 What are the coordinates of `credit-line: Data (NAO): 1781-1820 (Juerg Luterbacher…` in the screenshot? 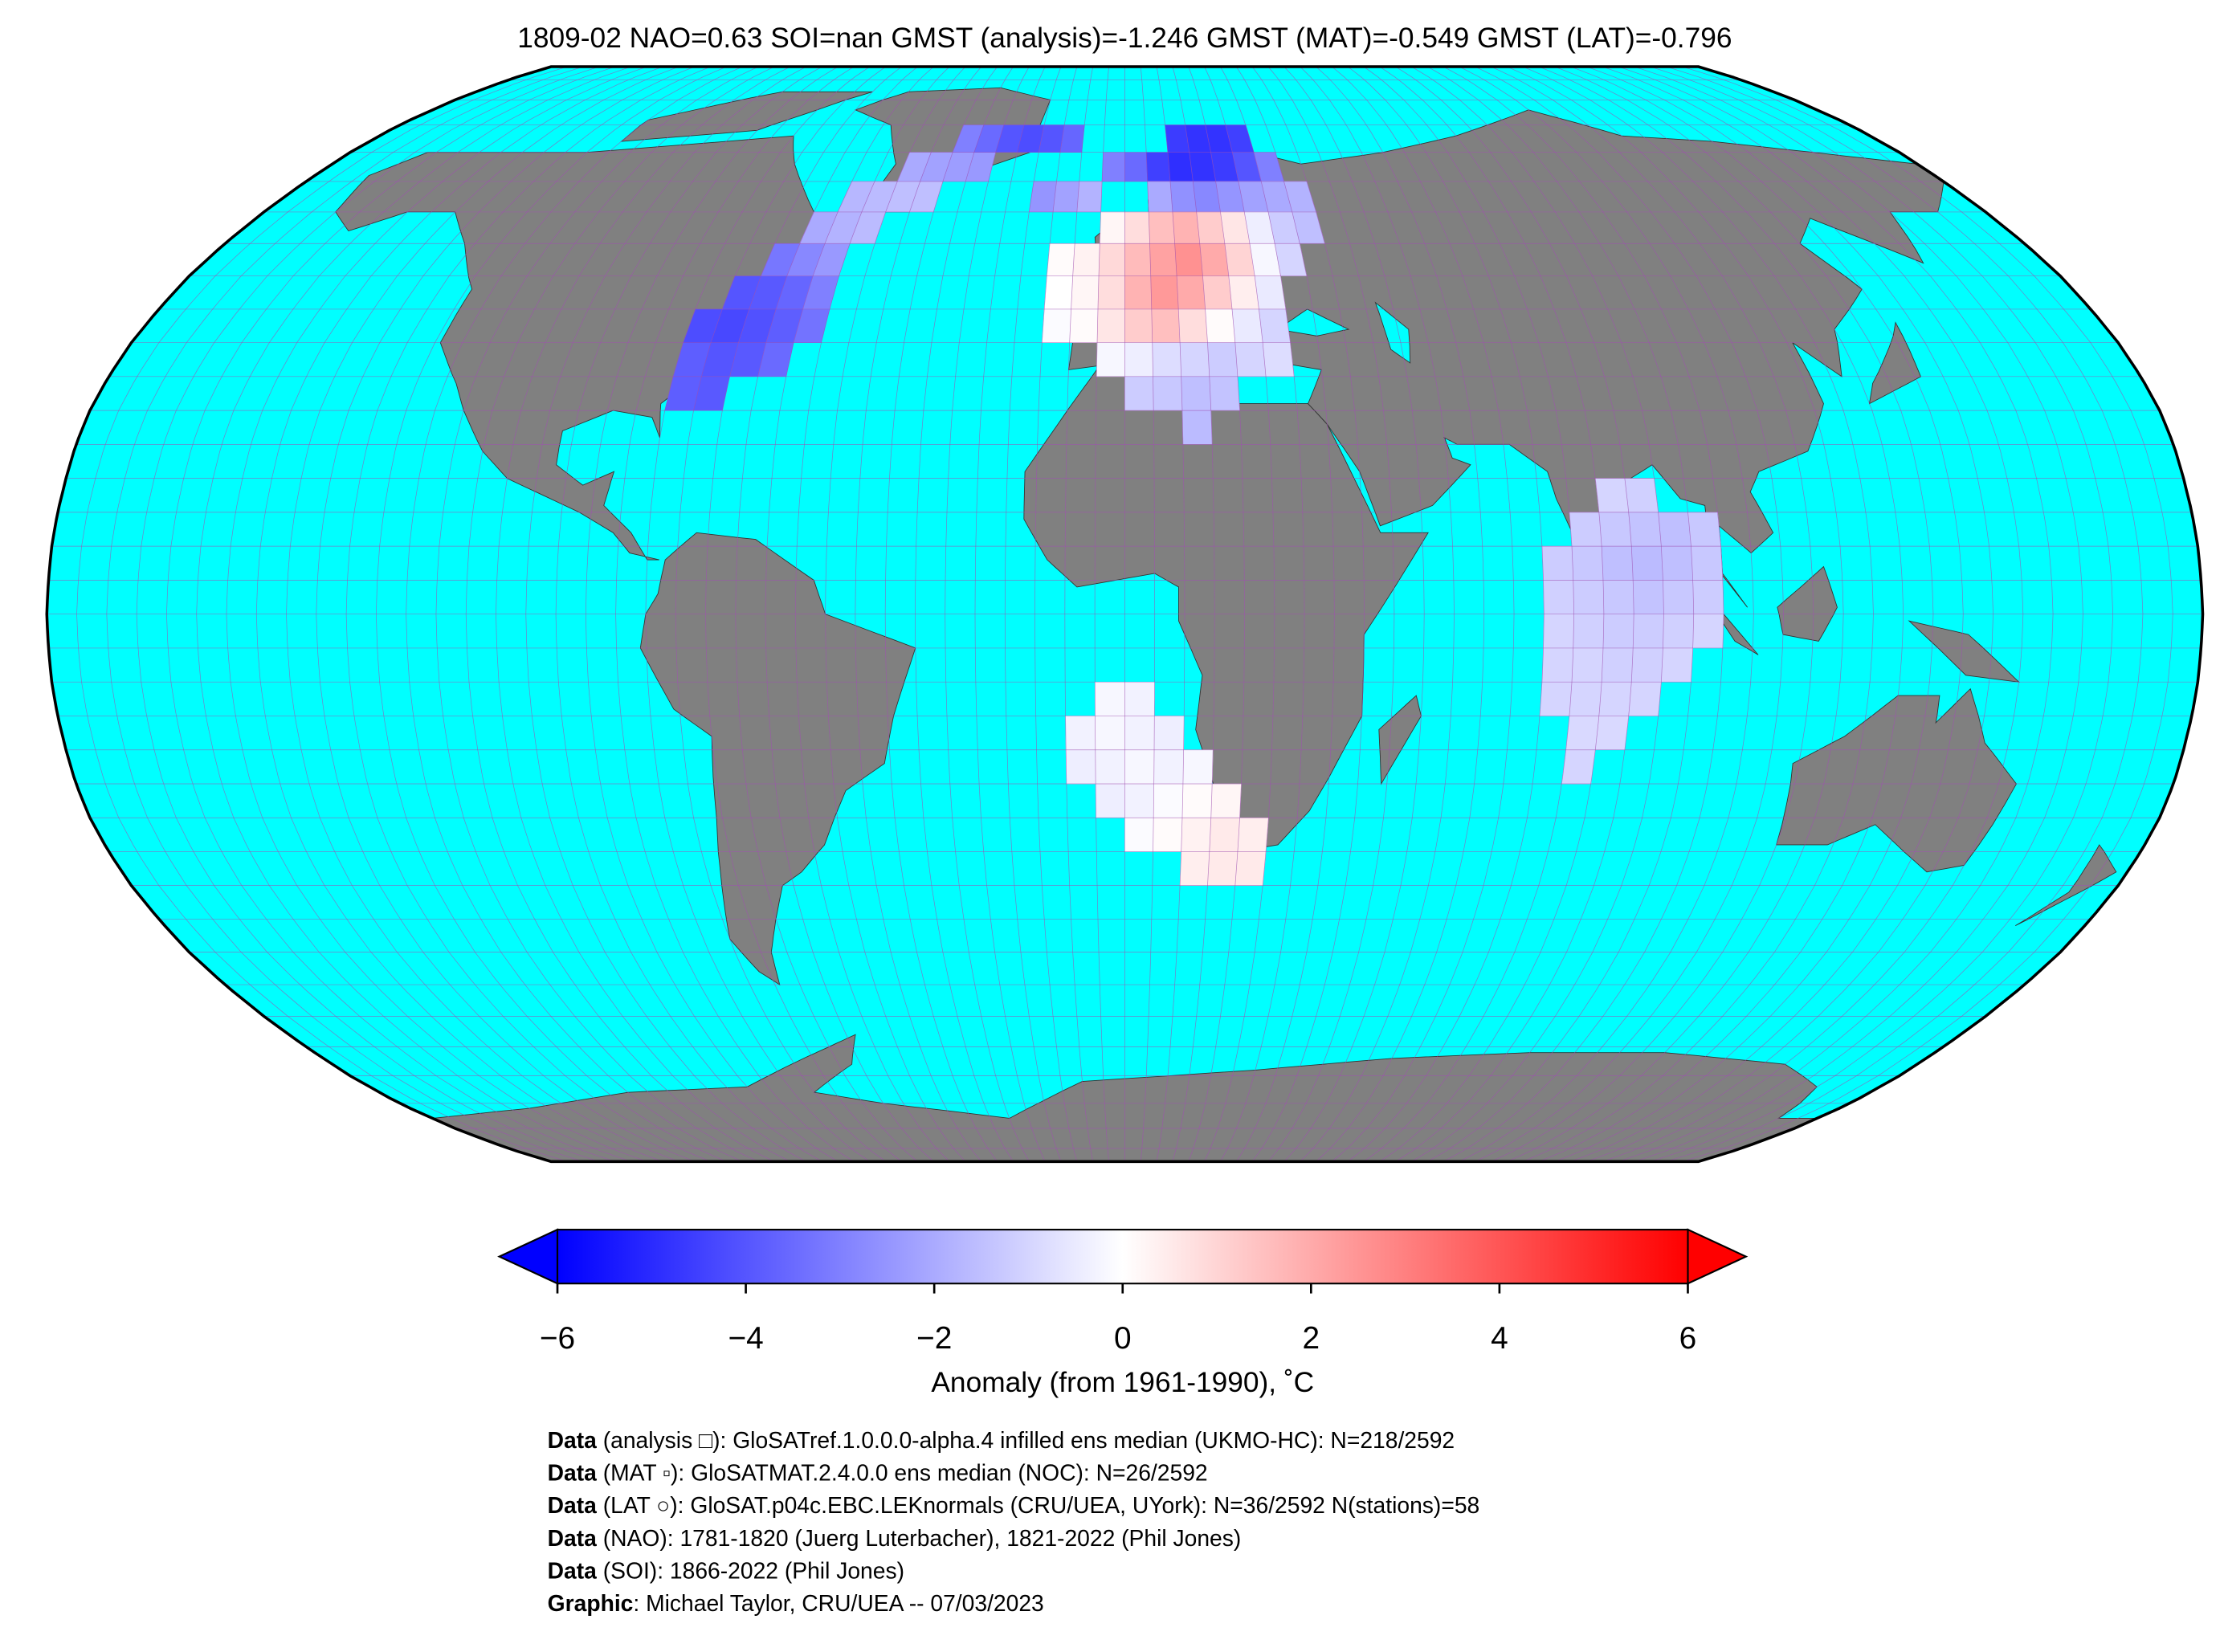 It's located at (895, 1538).